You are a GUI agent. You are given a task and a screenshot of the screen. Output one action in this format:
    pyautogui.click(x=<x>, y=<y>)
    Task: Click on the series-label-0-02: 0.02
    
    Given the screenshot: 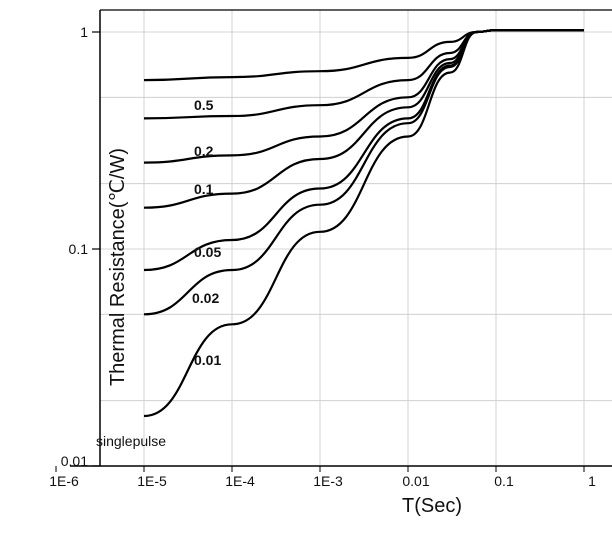 What is the action you would take?
    pyautogui.click(x=205, y=298)
    